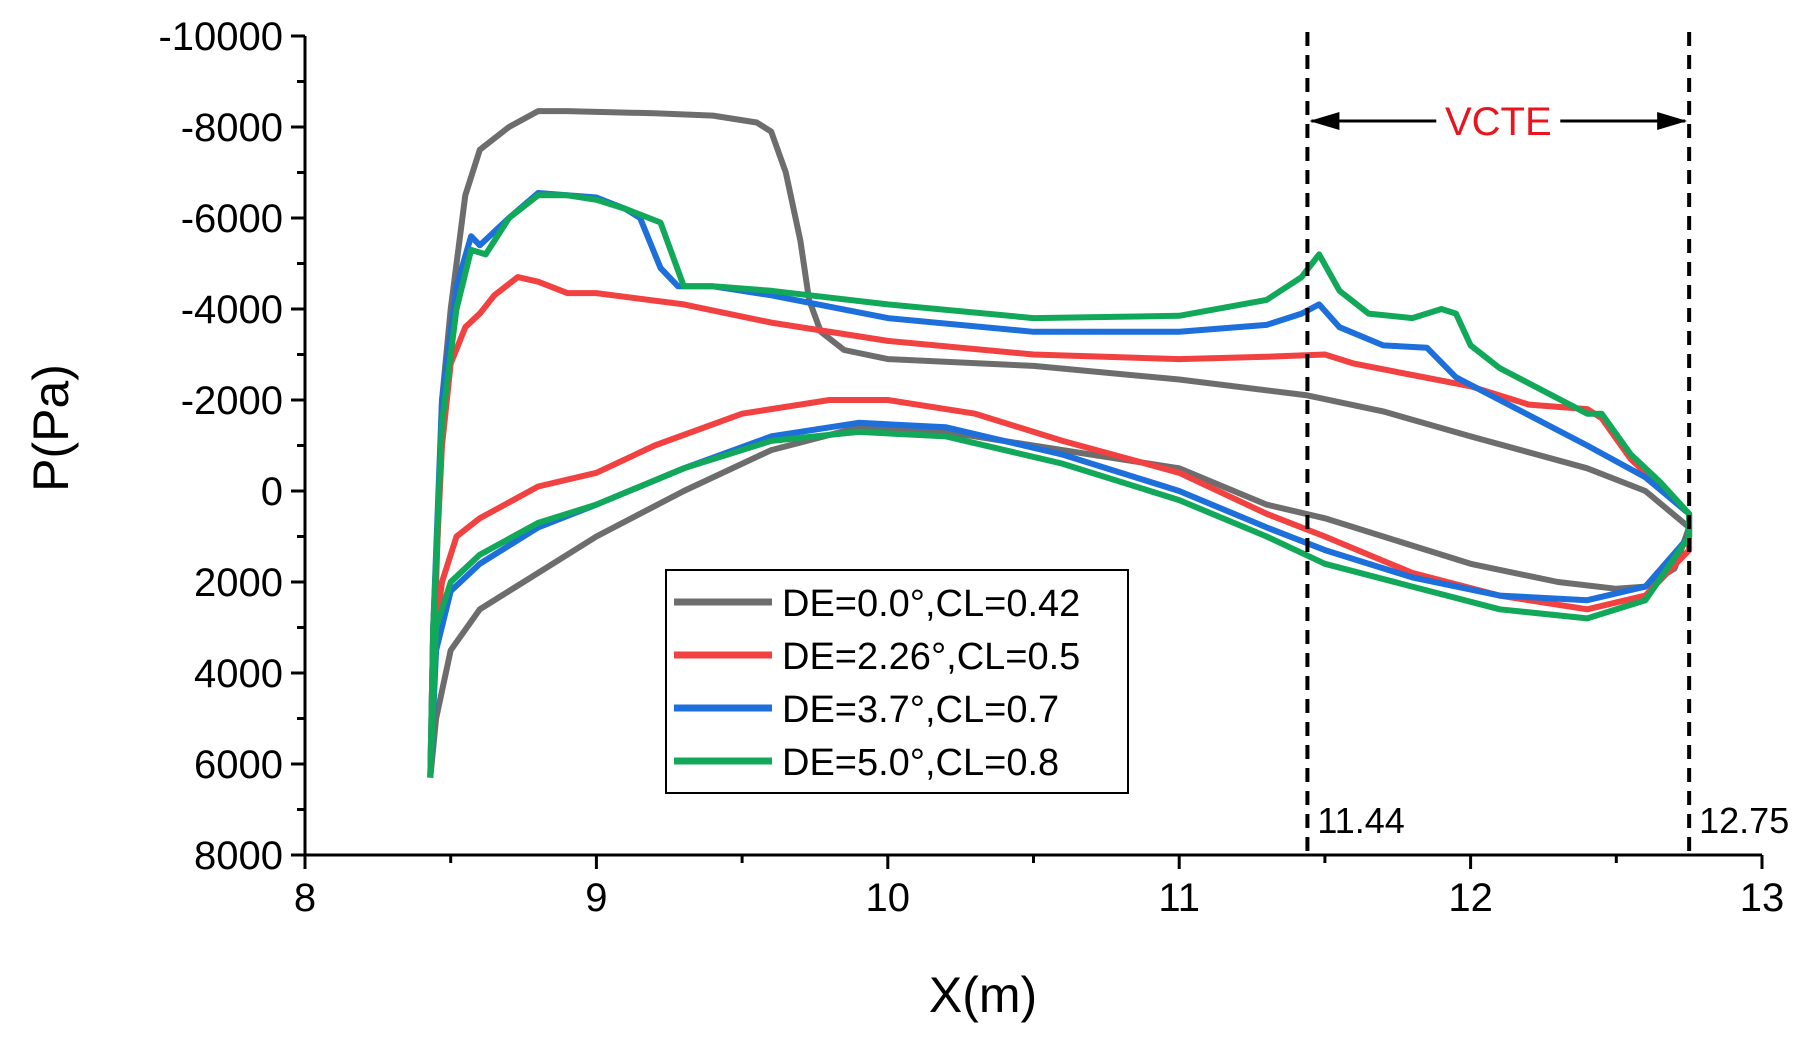 This screenshot has height=1040, width=1810. I want to click on y-tick-label-5: 0, so click(272, 492).